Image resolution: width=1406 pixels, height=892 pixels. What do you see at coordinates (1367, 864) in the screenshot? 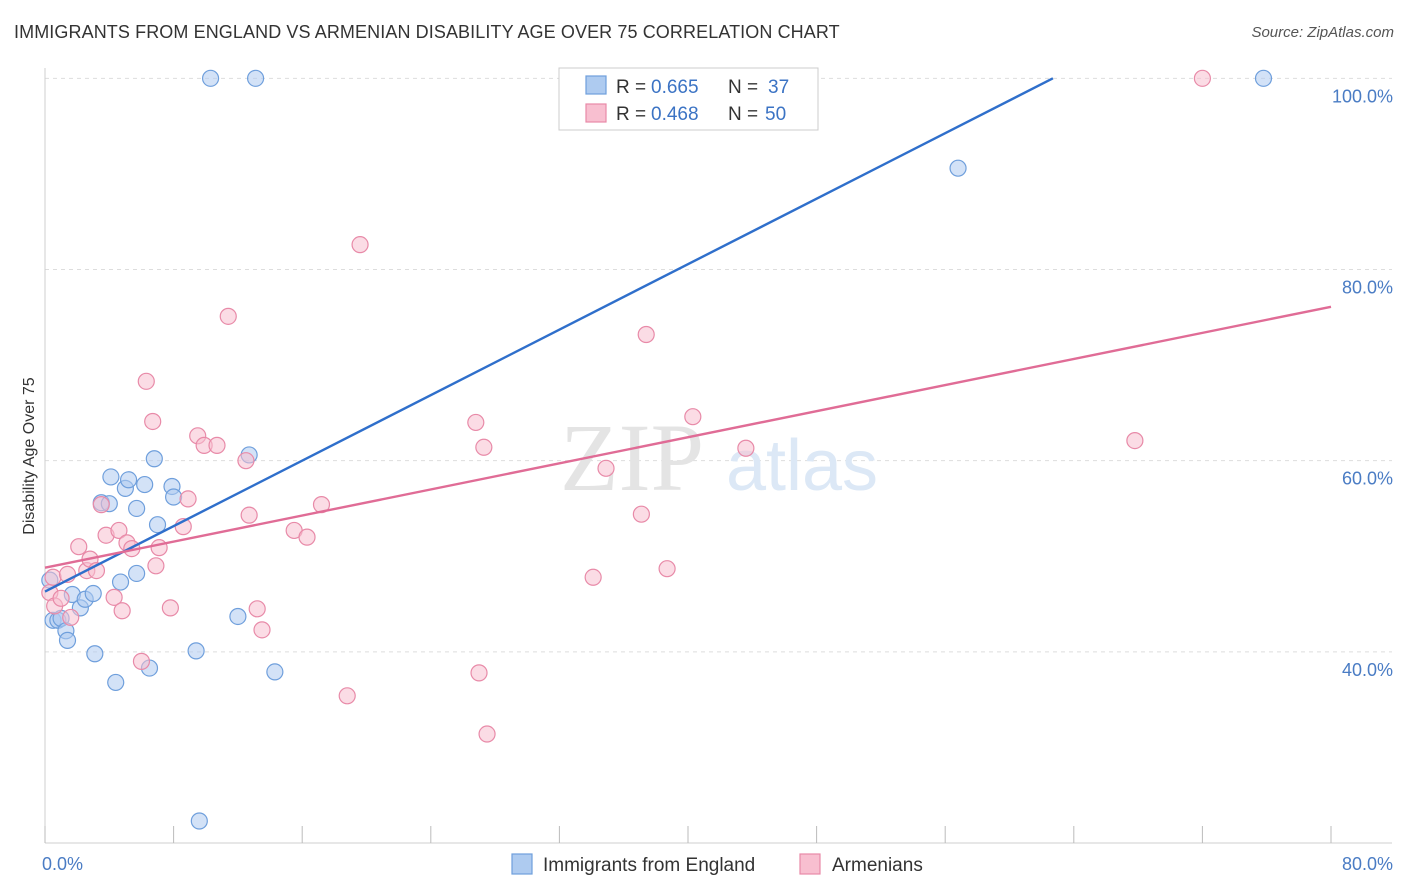
I see `x-tick-label: 80.0%` at bounding box center [1367, 864].